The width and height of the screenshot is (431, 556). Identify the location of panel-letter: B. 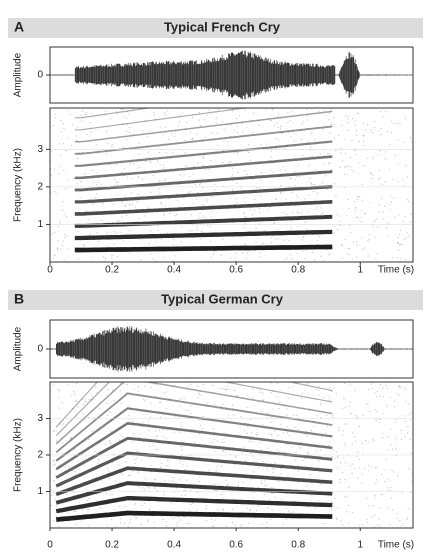
(19, 299).